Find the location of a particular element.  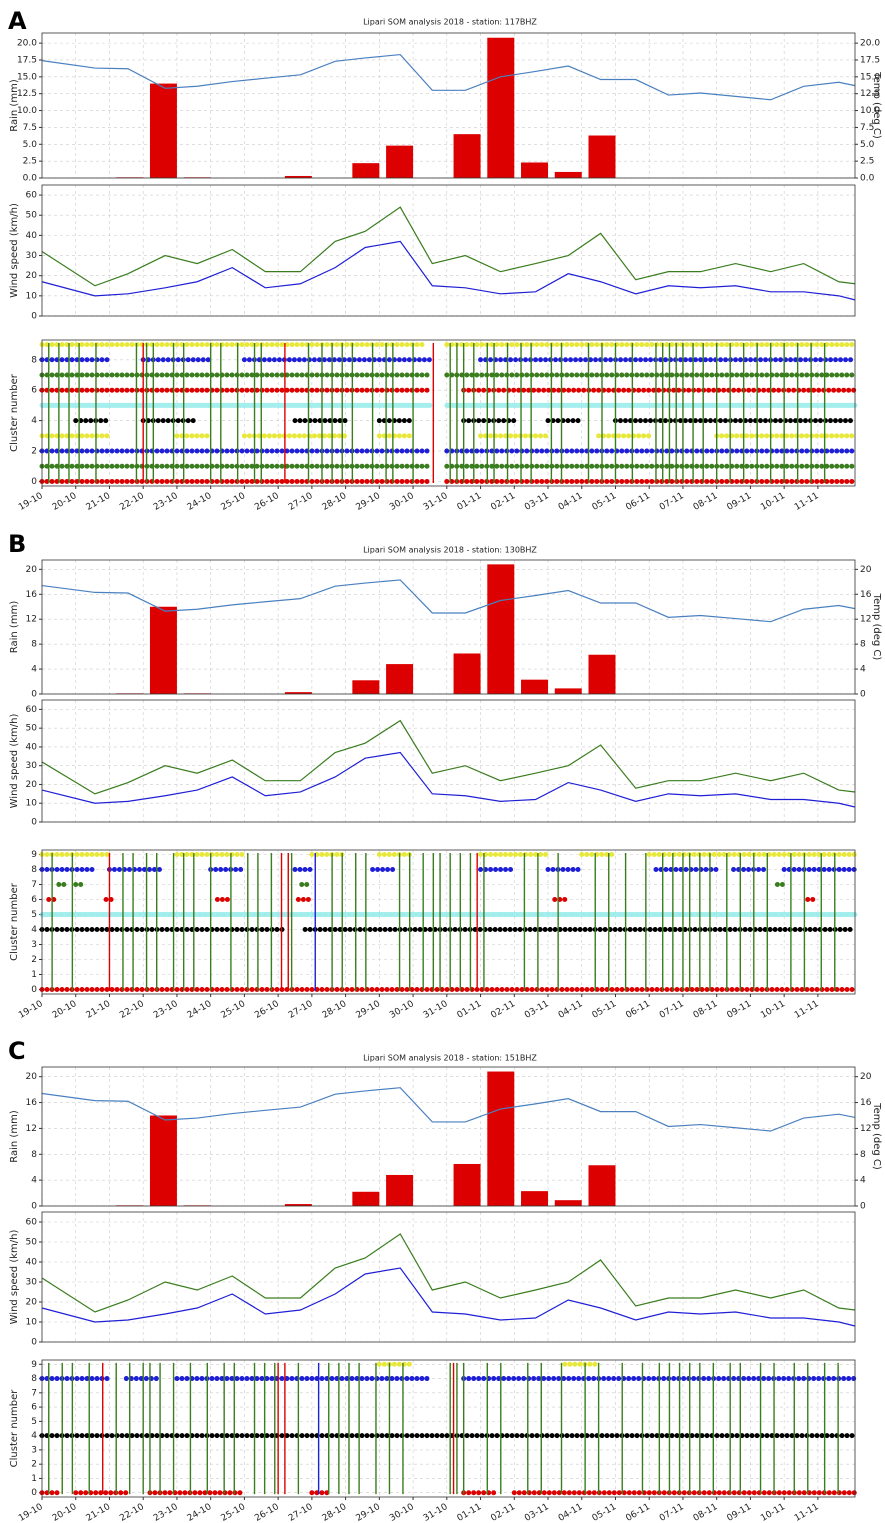

x-tick-label: 24-10 is located at coordinates (200, 1010).